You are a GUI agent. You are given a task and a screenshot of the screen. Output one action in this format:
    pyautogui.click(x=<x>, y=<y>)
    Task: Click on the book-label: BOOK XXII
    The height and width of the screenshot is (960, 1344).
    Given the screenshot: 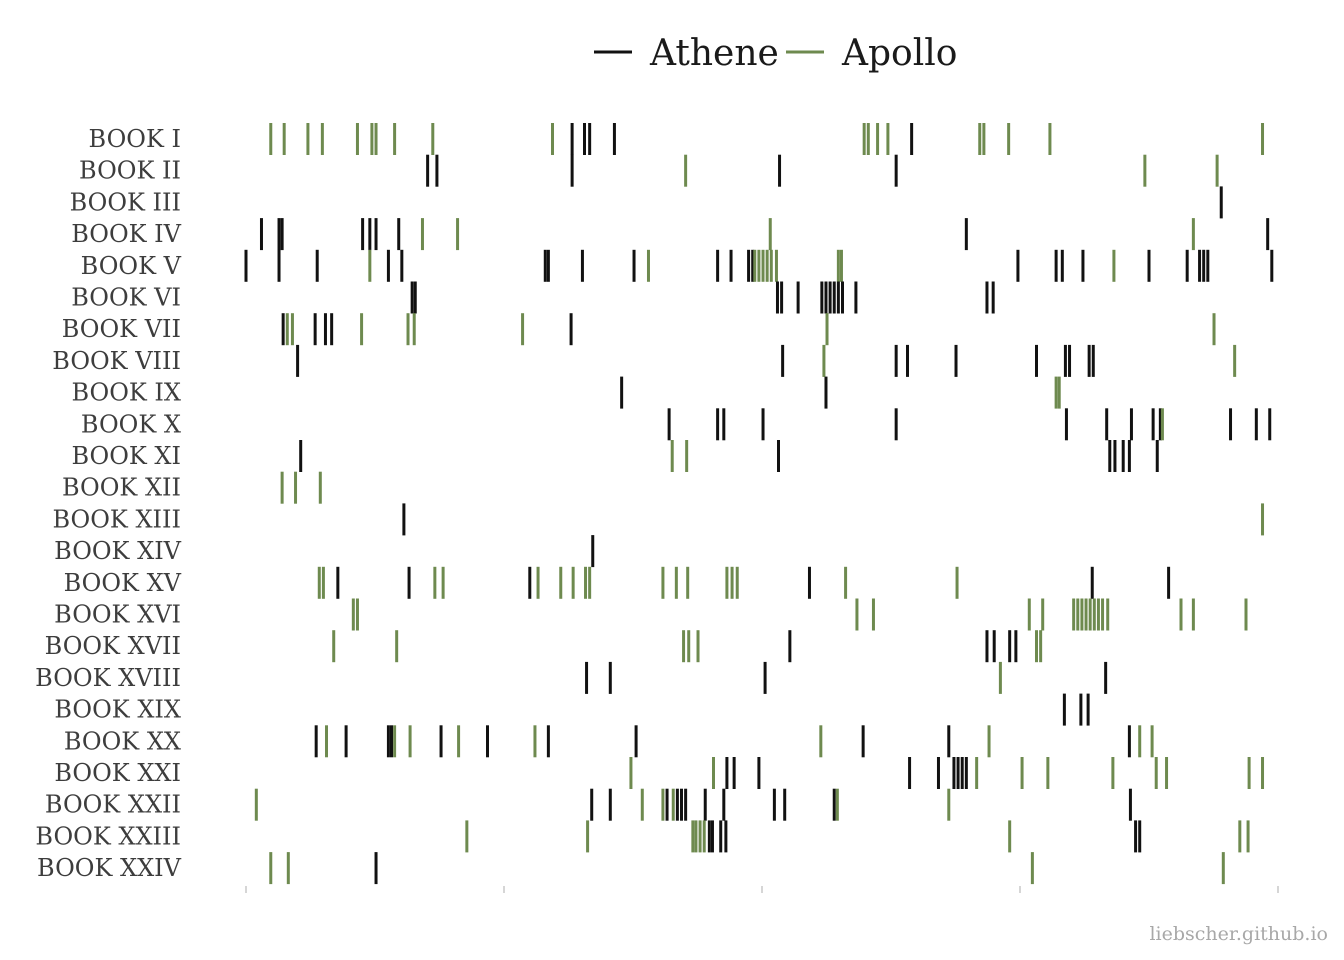 What is the action you would take?
    pyautogui.click(x=113, y=805)
    